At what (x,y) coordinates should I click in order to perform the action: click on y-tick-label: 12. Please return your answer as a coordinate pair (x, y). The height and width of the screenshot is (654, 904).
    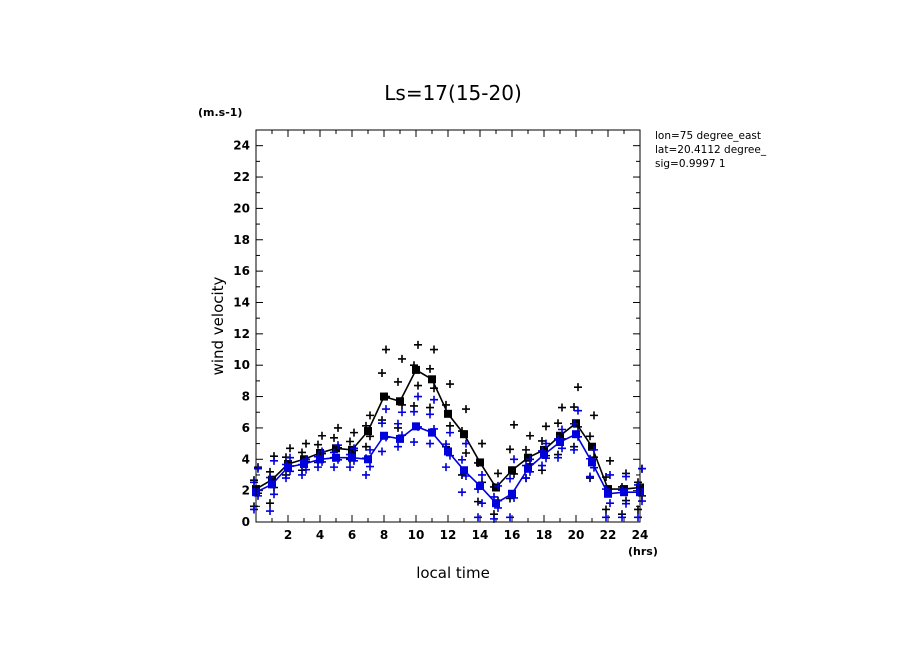
    Looking at the image, I should click on (241, 334).